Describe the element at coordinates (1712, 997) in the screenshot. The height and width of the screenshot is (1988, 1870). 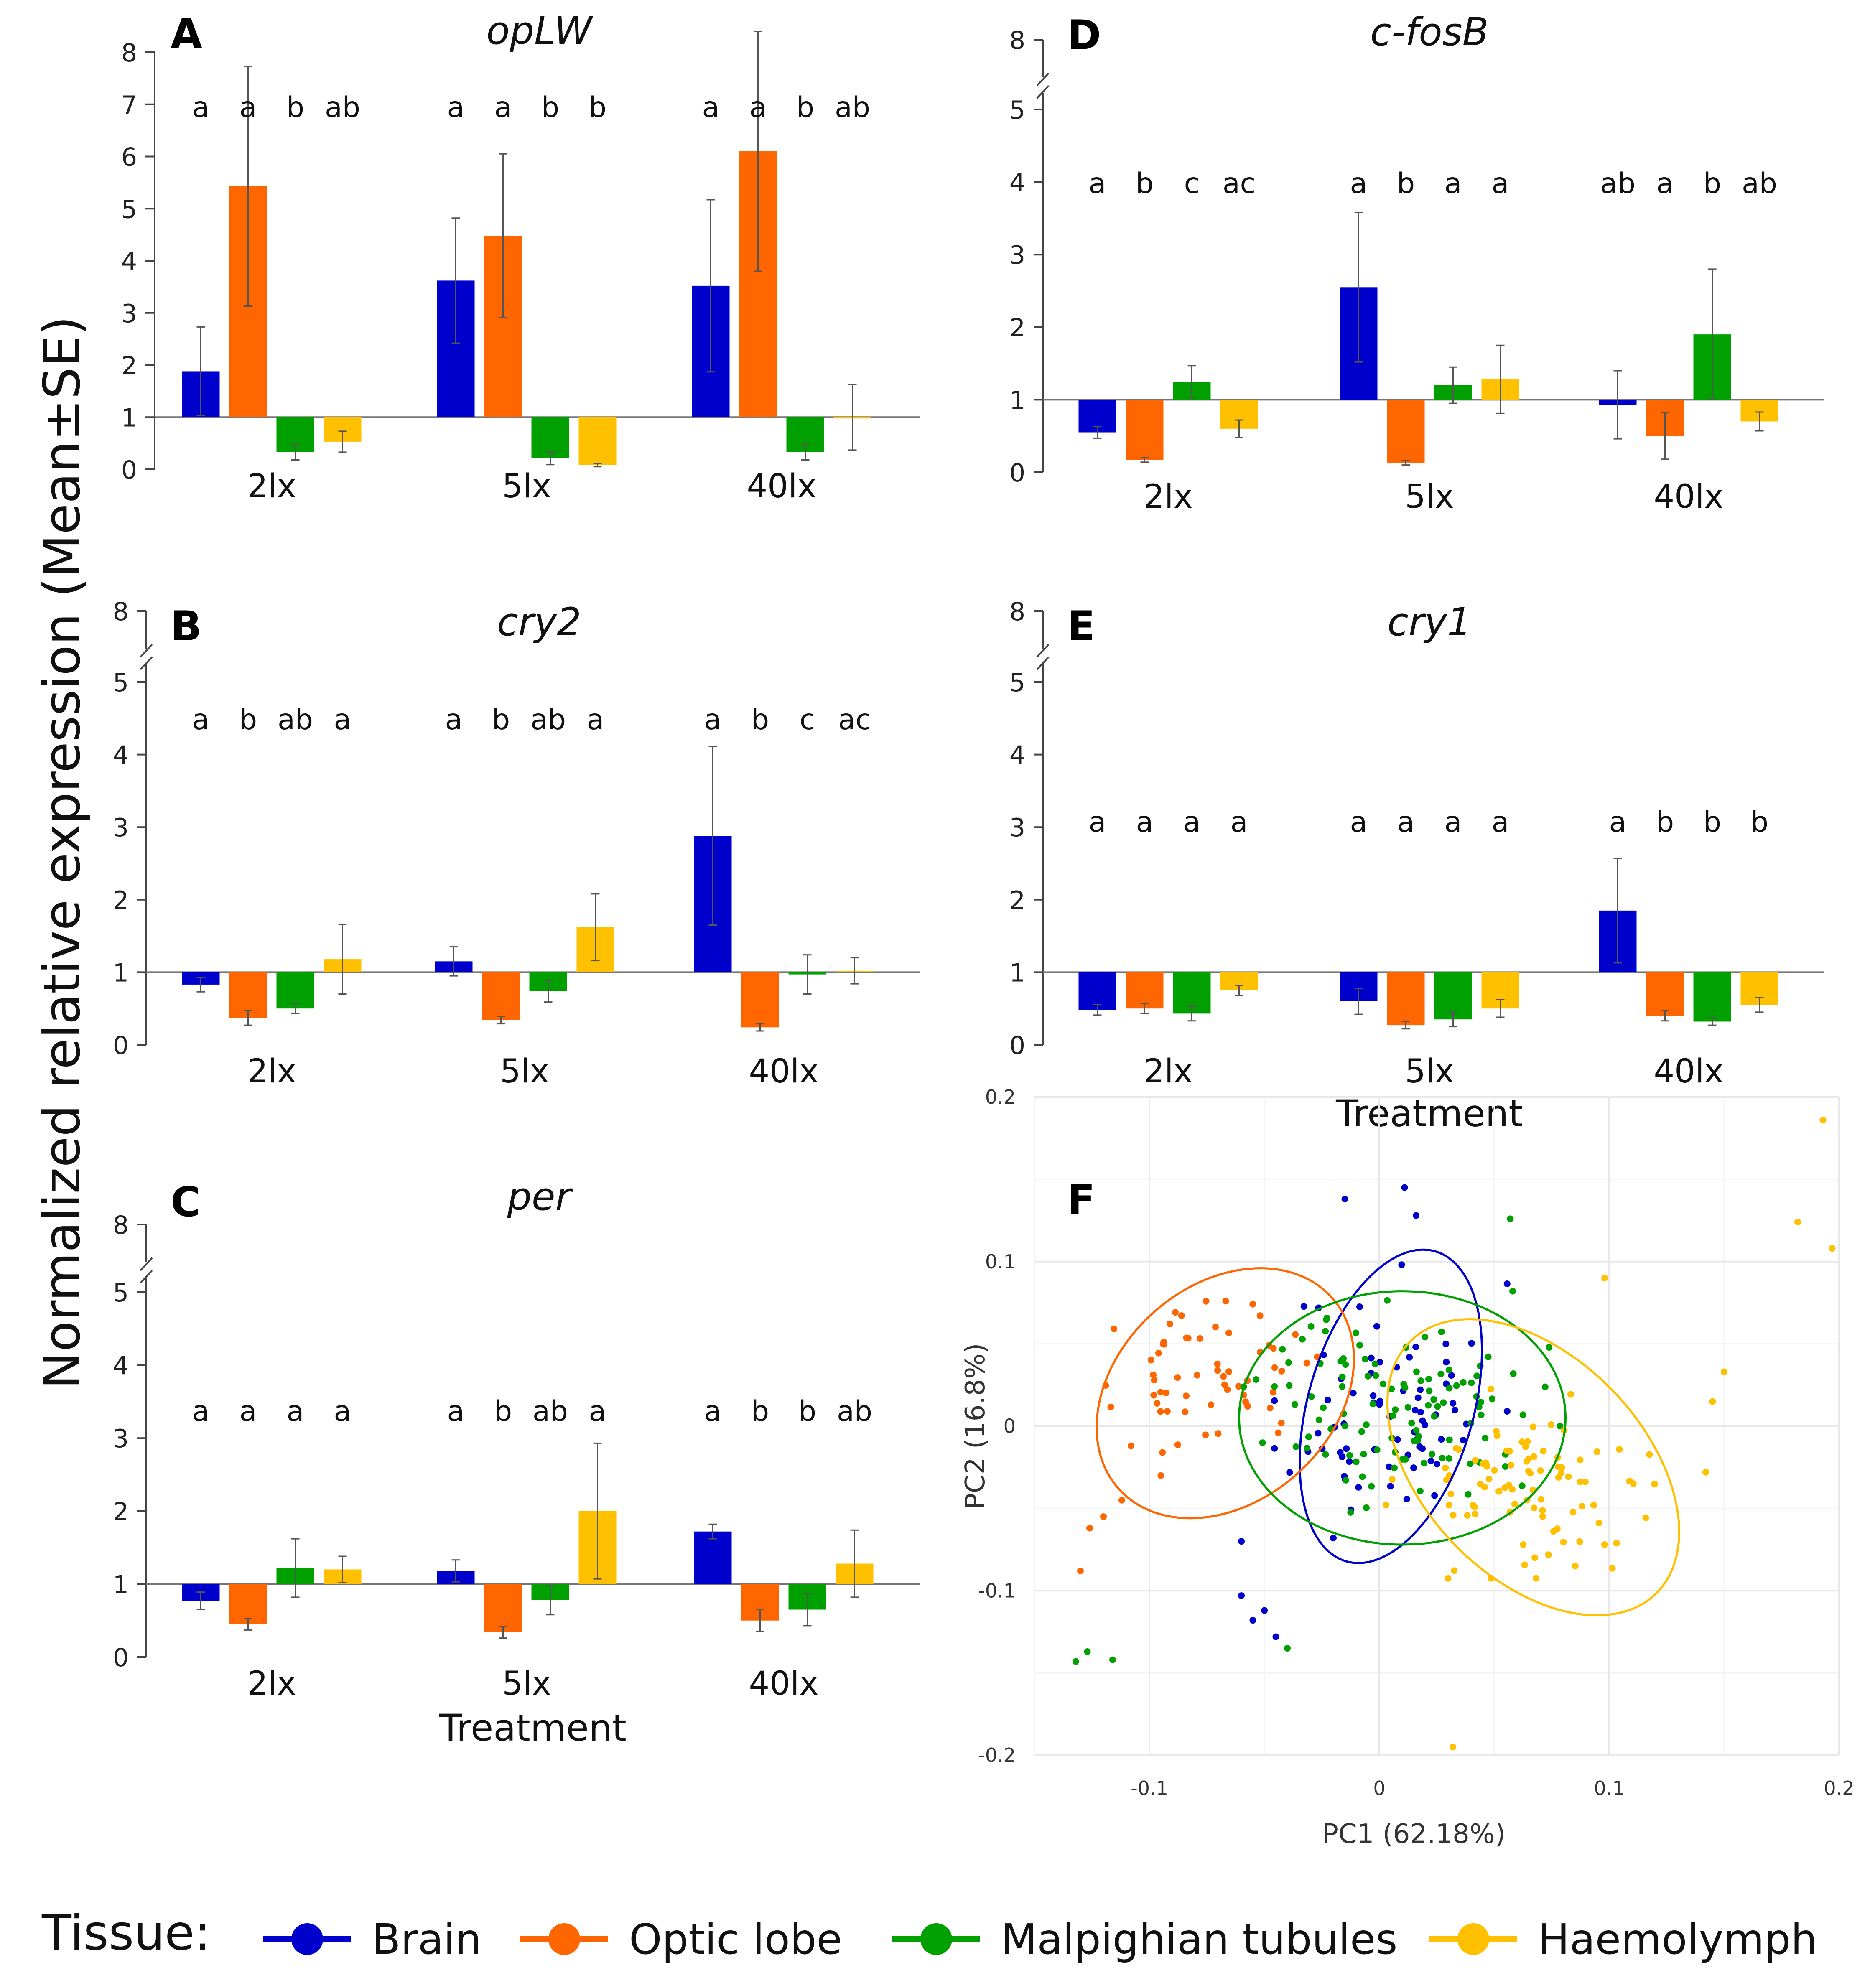
I see `bar-e-malpighian-tubules-40lx` at that location.